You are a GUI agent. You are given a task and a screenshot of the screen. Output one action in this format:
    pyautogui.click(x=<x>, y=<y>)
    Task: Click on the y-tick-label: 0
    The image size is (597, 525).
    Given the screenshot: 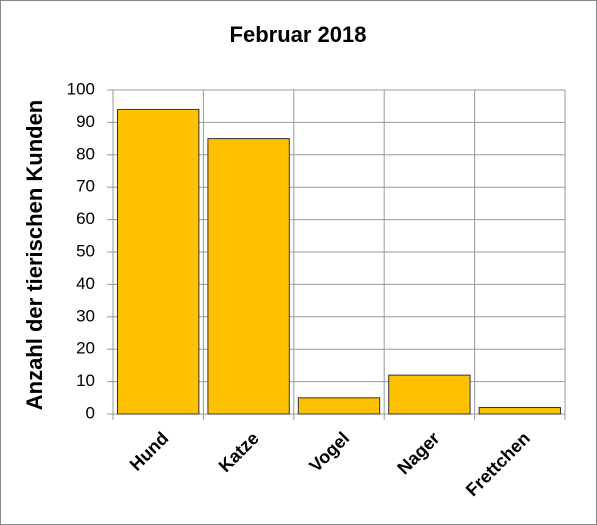 What is the action you would take?
    pyautogui.click(x=90, y=412)
    